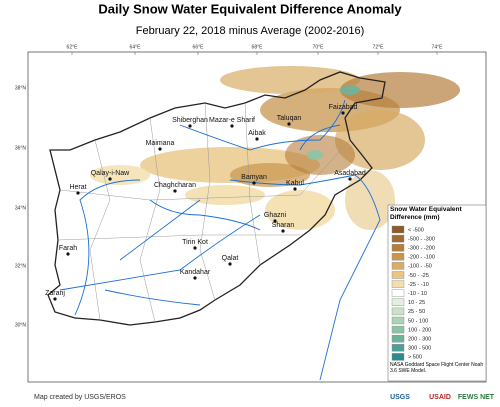 The height and width of the screenshot is (407, 500). I want to click on lon-tick-label: 68°E, so click(258, 47).